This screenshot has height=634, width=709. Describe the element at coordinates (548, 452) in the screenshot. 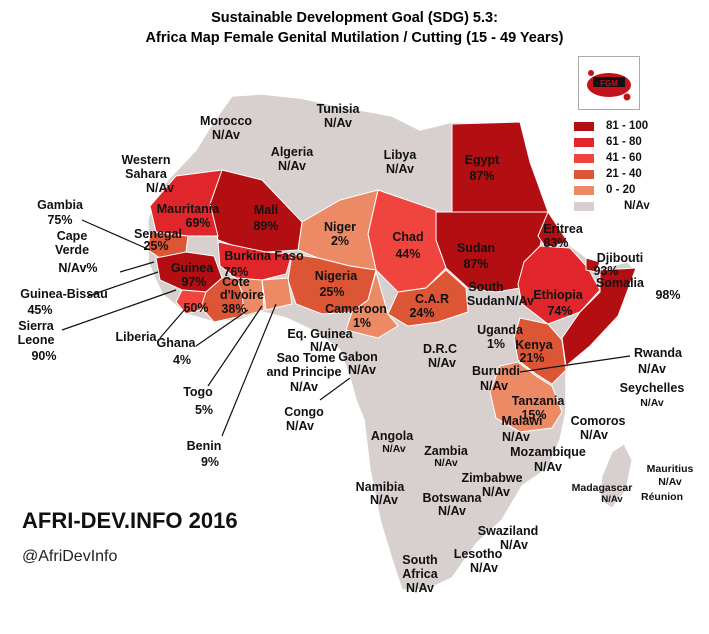

I see `label-mozambique: Mozambique` at that location.